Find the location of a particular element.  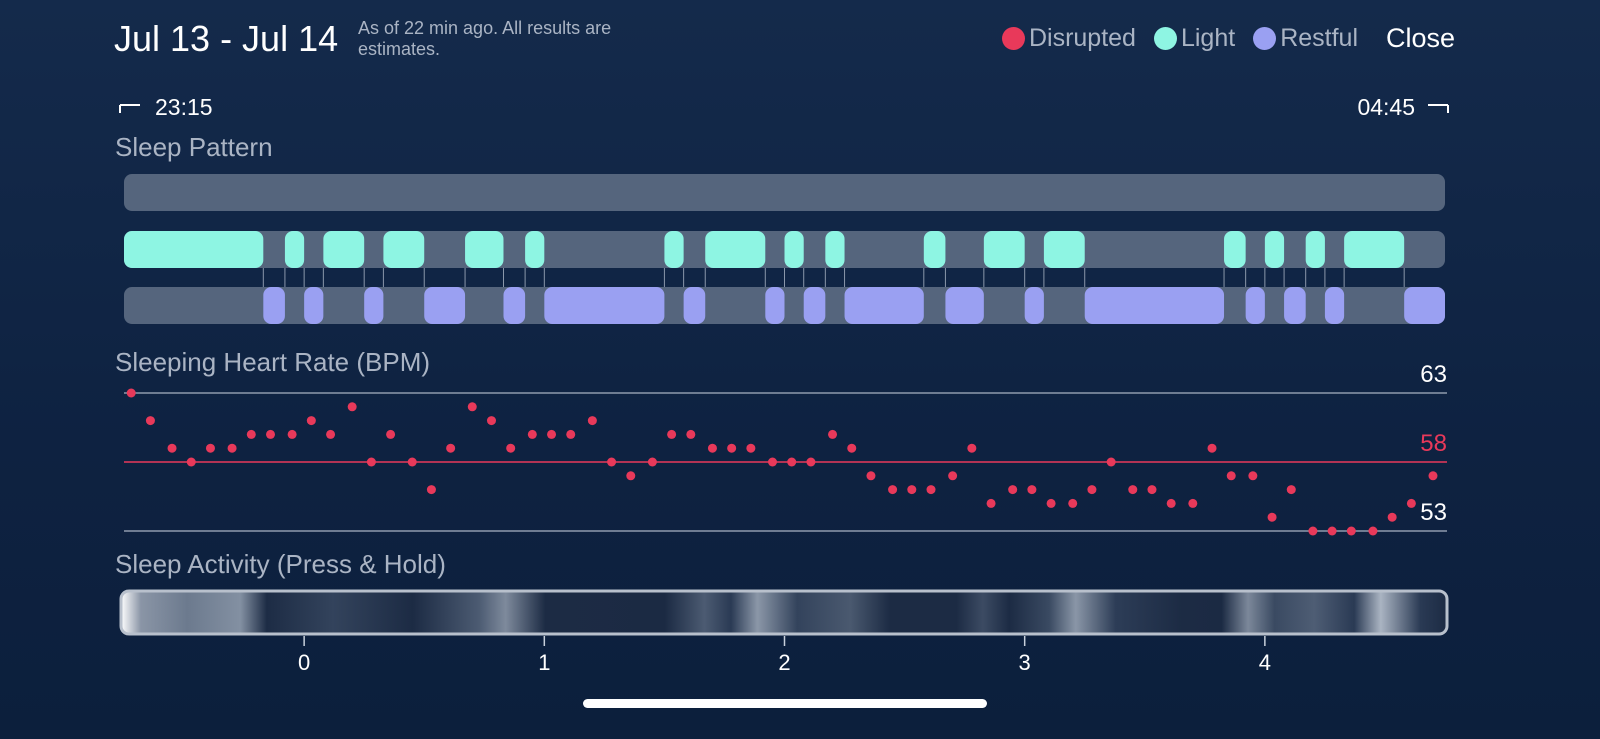

average-label: 58 is located at coordinates (1433, 443).